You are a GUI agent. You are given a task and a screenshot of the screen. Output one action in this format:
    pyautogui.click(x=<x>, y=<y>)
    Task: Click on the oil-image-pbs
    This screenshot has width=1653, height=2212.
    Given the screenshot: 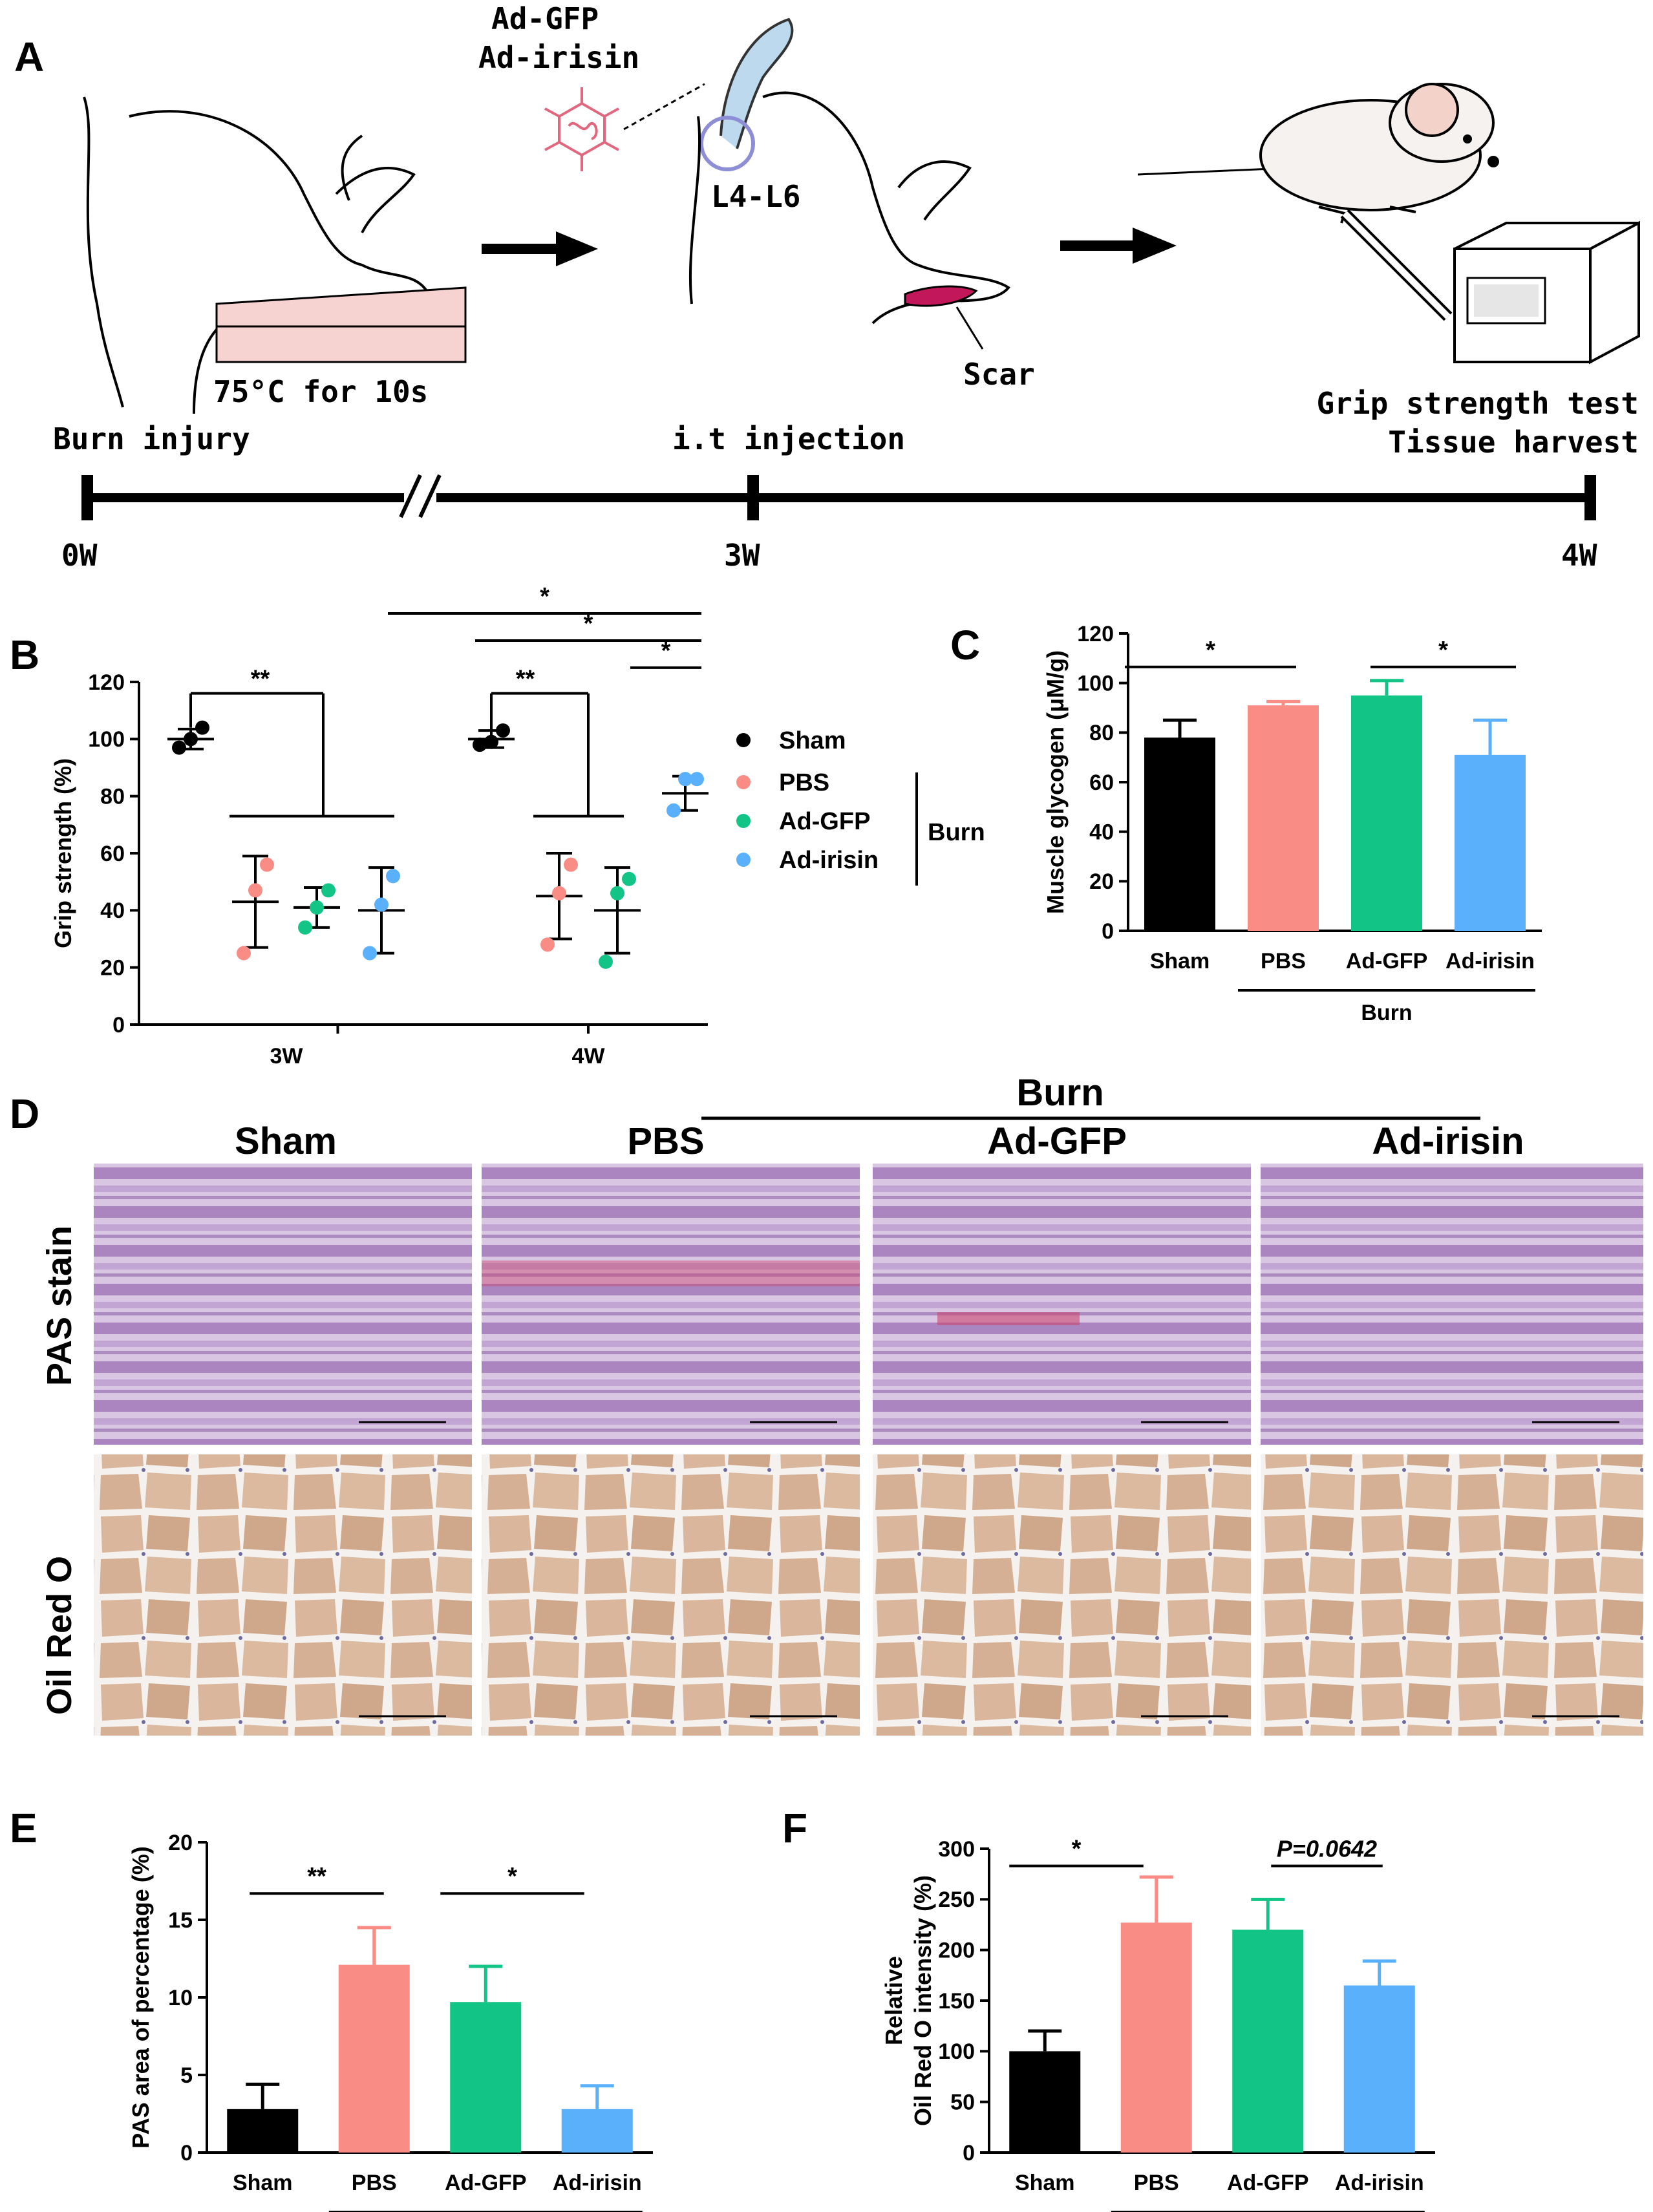 What is the action you would take?
    pyautogui.click(x=671, y=1595)
    